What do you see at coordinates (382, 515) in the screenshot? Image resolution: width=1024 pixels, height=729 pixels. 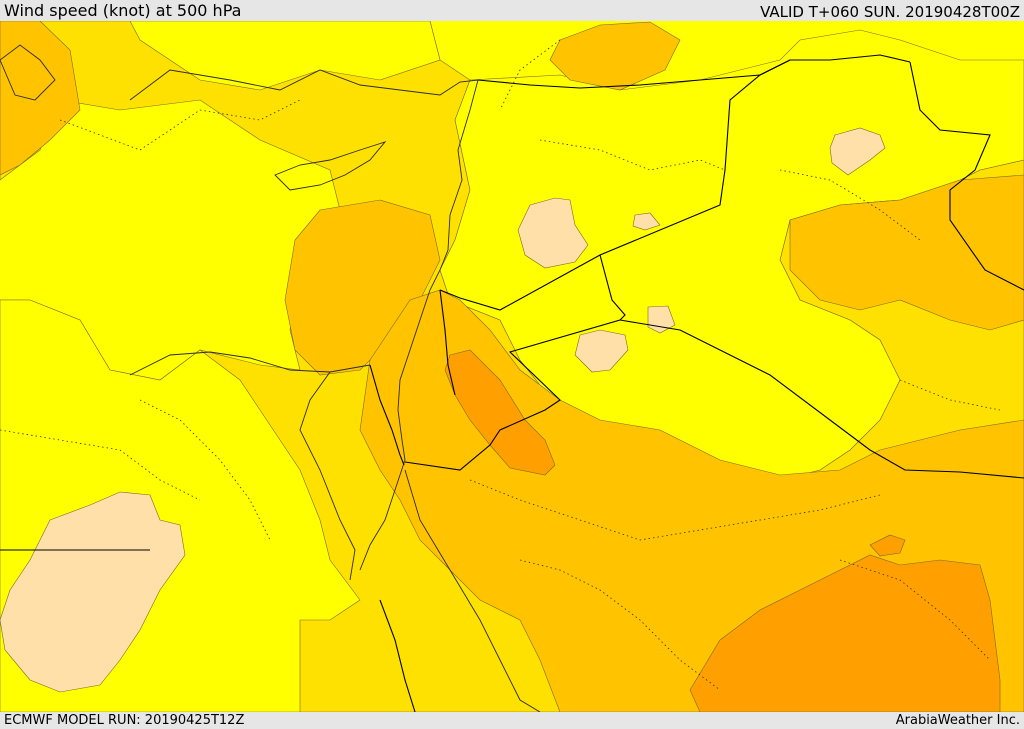 I see `coast-red-sea-east` at bounding box center [382, 515].